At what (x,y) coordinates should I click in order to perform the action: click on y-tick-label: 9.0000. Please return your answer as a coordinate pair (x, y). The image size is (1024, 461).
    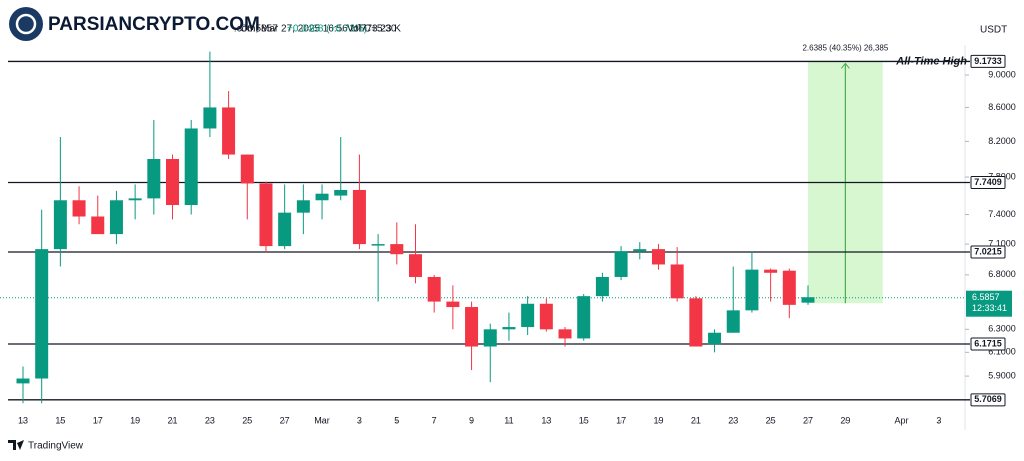
    Looking at the image, I should click on (1002, 74).